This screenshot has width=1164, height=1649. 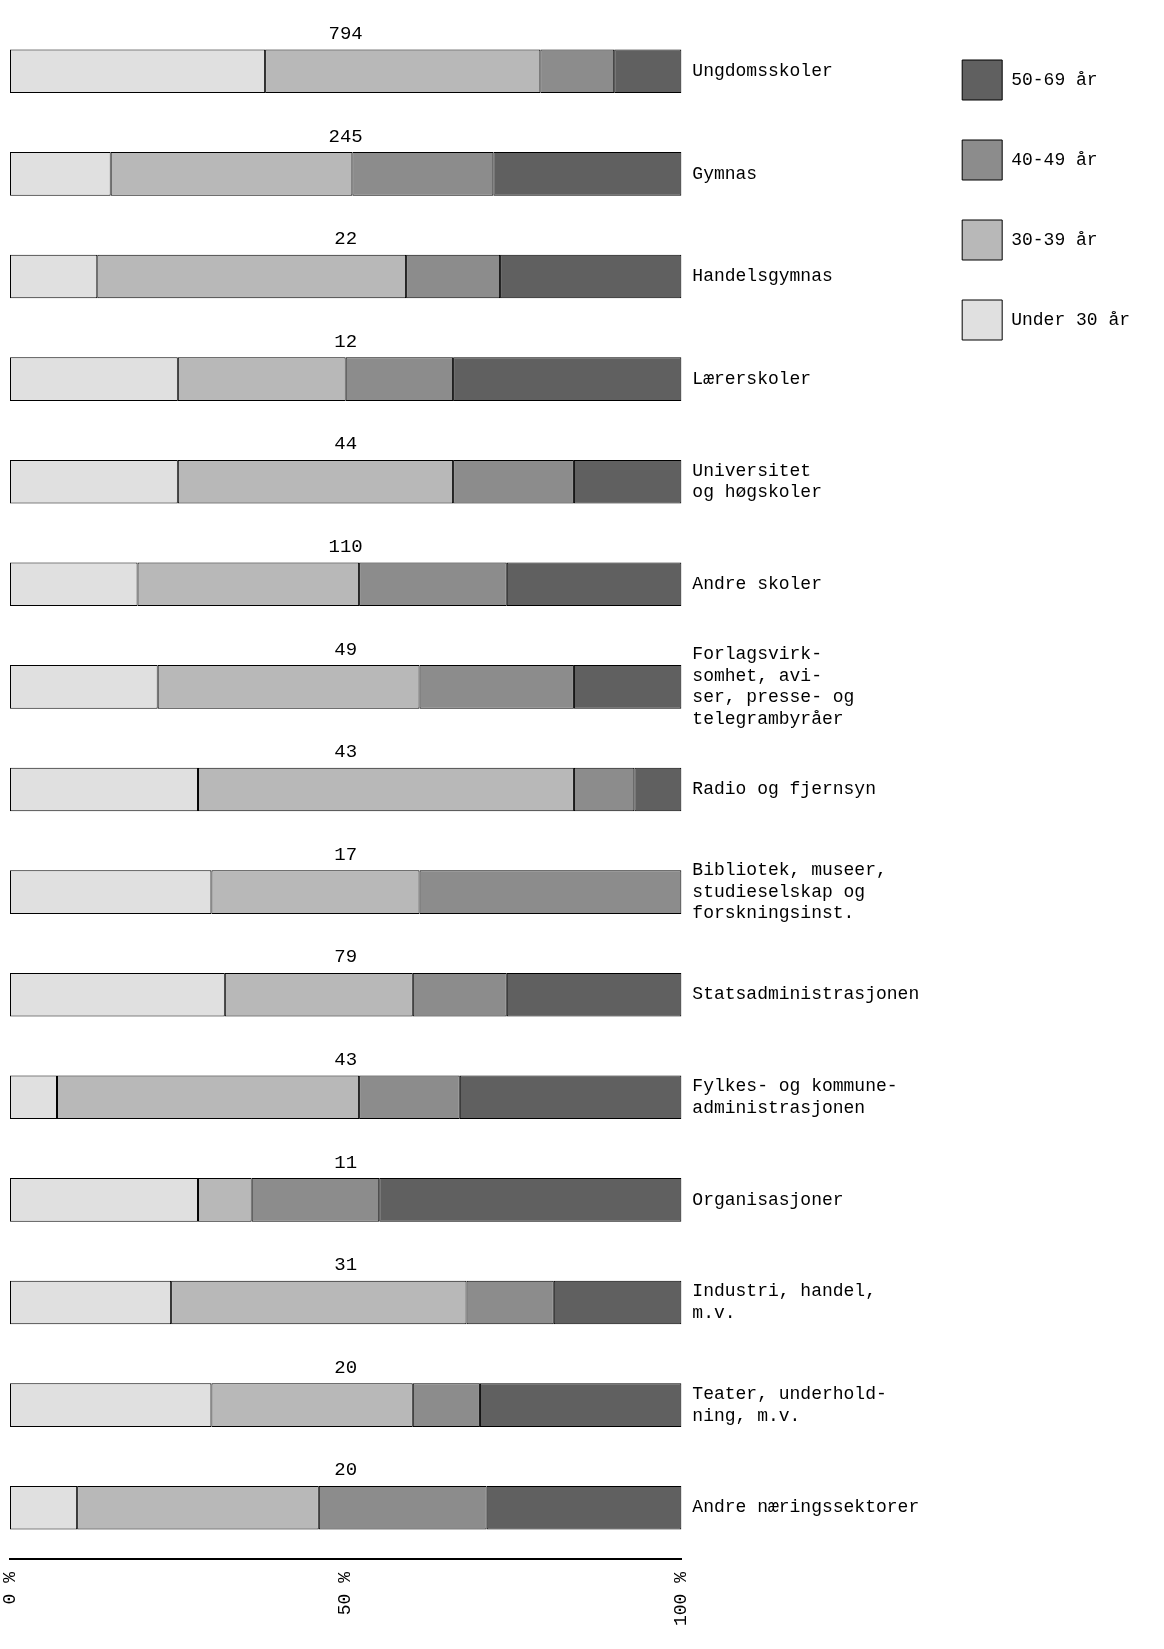 I want to click on y-tick-label: Industri, handel, m.v., so click(x=784, y=1302).